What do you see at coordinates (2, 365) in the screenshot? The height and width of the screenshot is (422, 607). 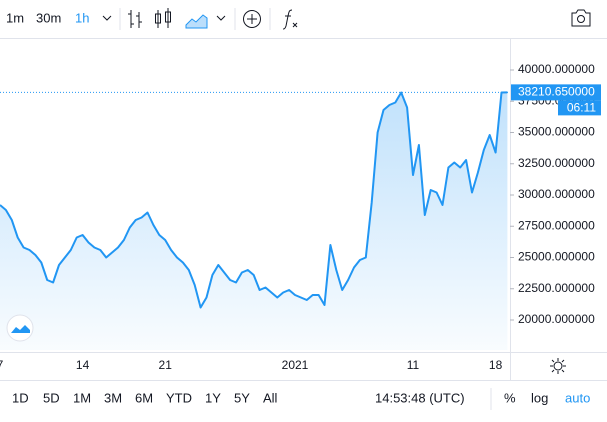 I see `x-tick-label: 7` at bounding box center [2, 365].